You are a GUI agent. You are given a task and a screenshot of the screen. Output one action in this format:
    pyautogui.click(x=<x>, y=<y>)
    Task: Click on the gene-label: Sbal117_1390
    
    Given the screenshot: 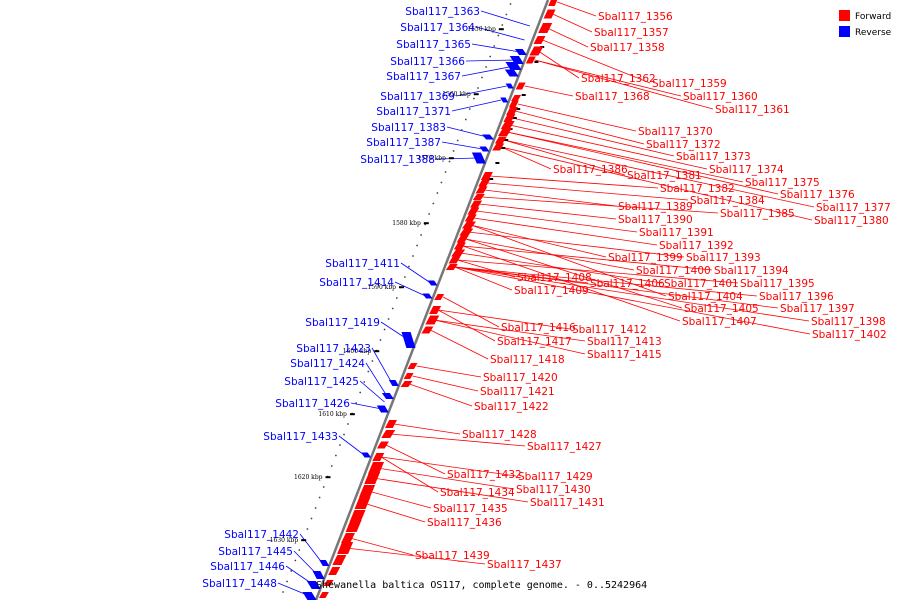 What is the action you would take?
    pyautogui.click(x=655, y=220)
    